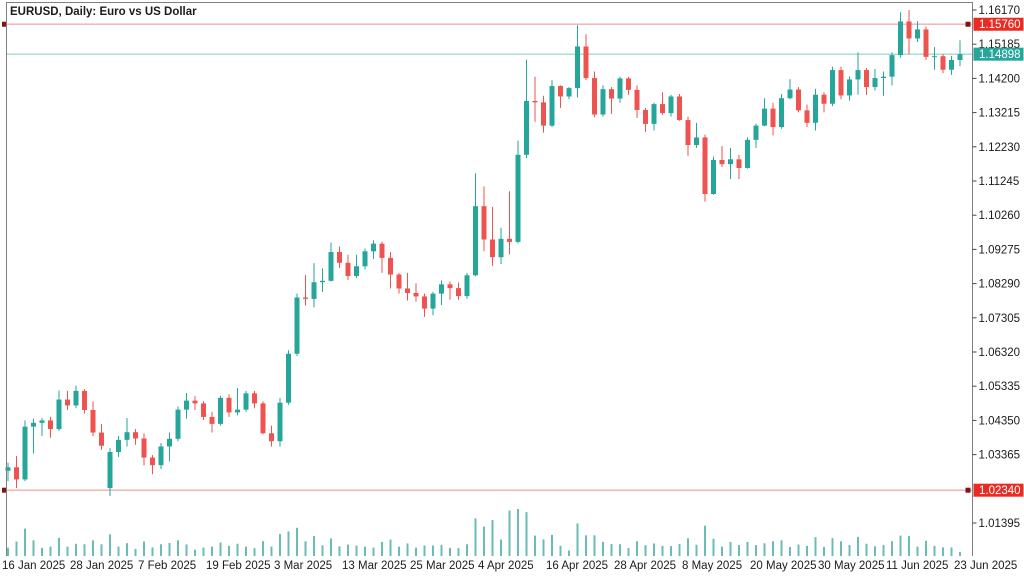 The image size is (1024, 576). I want to click on date-tick-label: 23 Jun 2025, so click(985, 566).